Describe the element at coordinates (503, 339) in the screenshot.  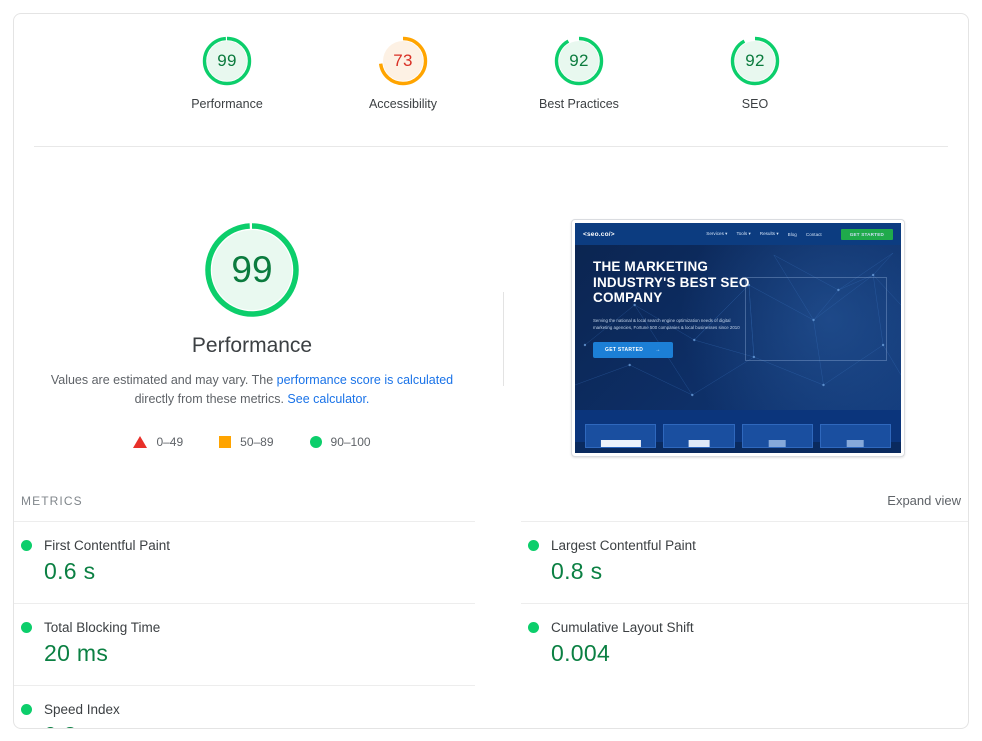
I see `hero-vertical-divider` at that location.